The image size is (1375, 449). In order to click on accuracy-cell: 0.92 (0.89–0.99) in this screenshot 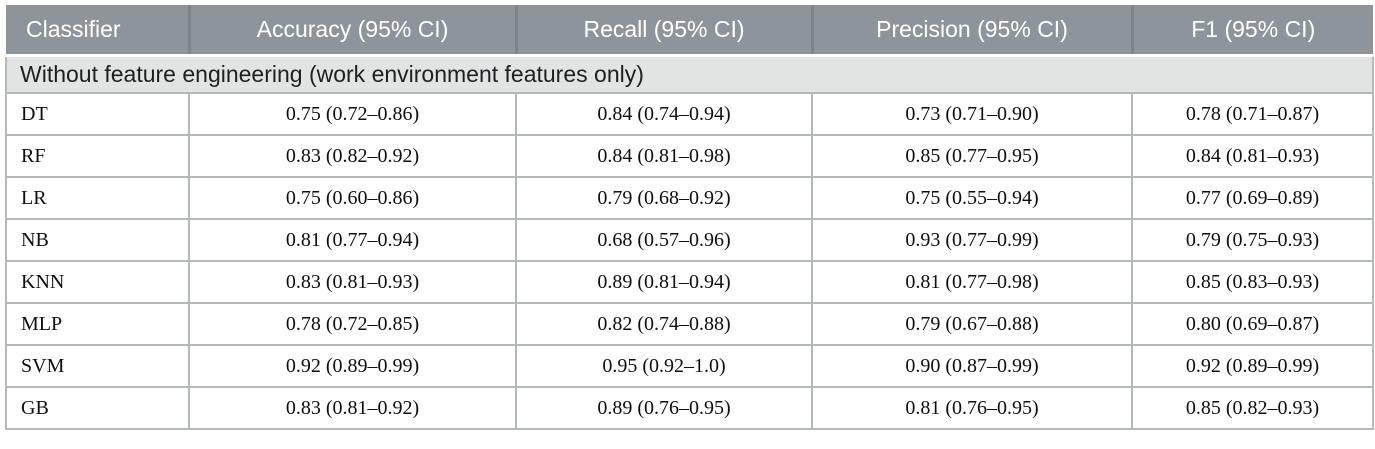, I will do `click(352, 366)`.